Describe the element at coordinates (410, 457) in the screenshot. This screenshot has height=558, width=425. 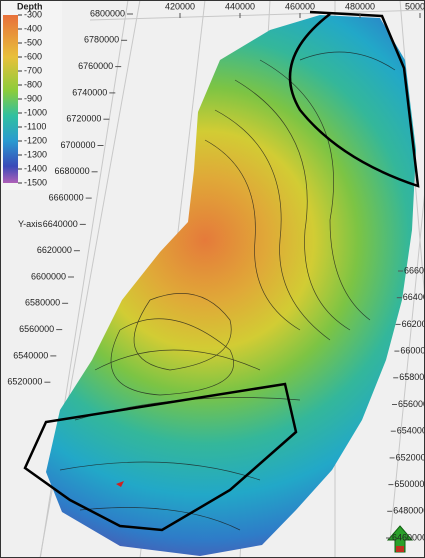
I see `right-tick-label: 6520000` at that location.